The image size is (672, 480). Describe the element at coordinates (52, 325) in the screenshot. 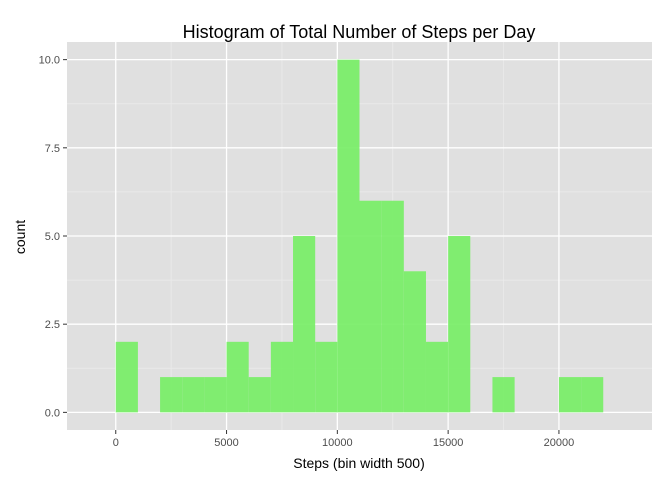

I see `y-tick-label: 2.5` at that location.